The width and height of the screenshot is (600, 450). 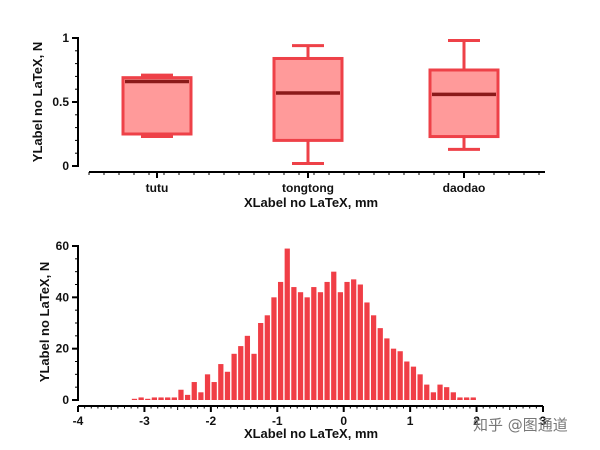 I want to click on box-tongtong, so click(x=308, y=104).